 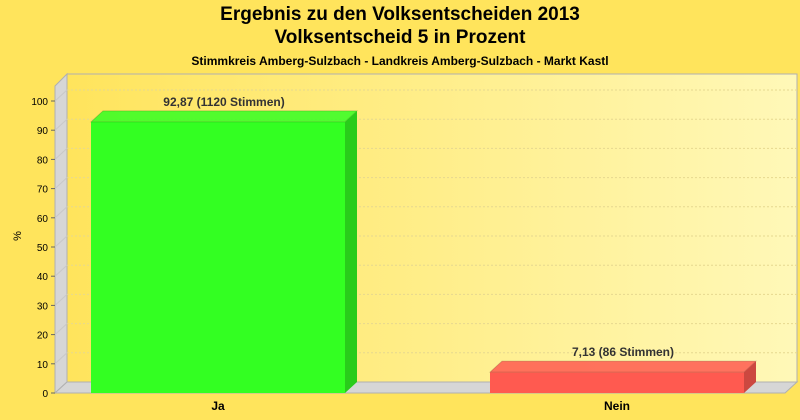 What do you see at coordinates (43, 248) in the screenshot?
I see `y-tick-label: 50` at bounding box center [43, 248].